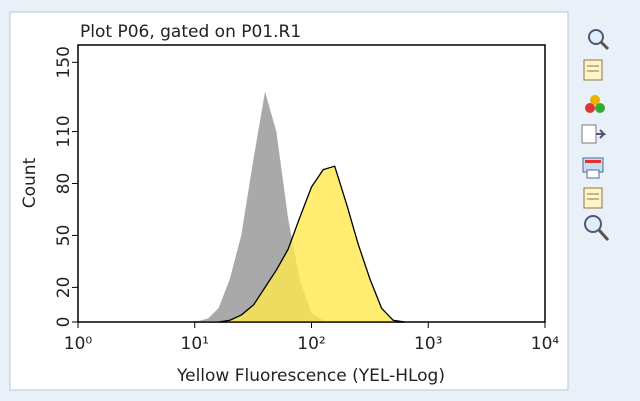 Image resolution: width=640 pixels, height=401 pixels. What do you see at coordinates (64, 236) in the screenshot?
I see `y-tick-label: 50` at bounding box center [64, 236].